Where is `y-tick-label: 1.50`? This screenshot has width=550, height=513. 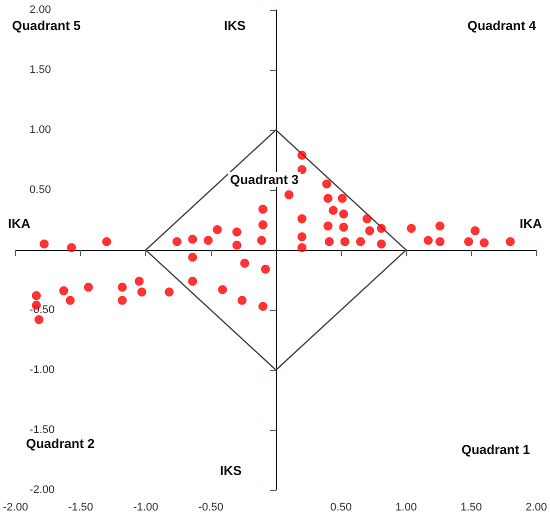 y-tick-label: 1.50 is located at coordinates (40, 70).